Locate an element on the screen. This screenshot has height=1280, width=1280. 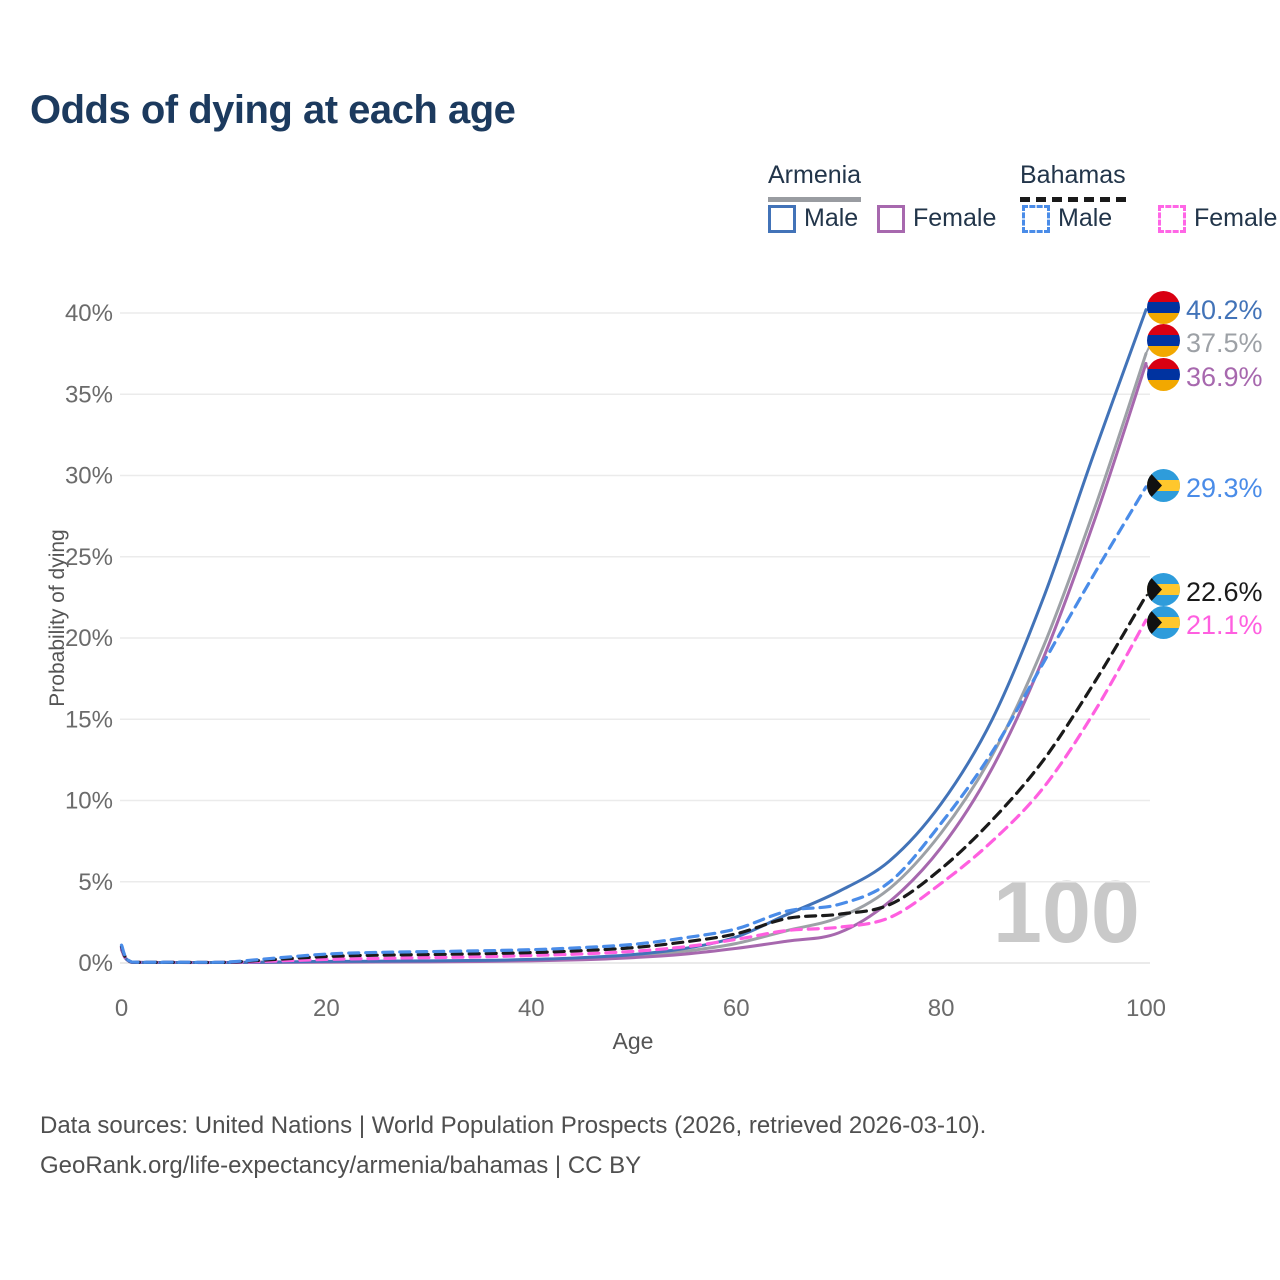
x-tick-20: 20 is located at coordinates (326, 1008).